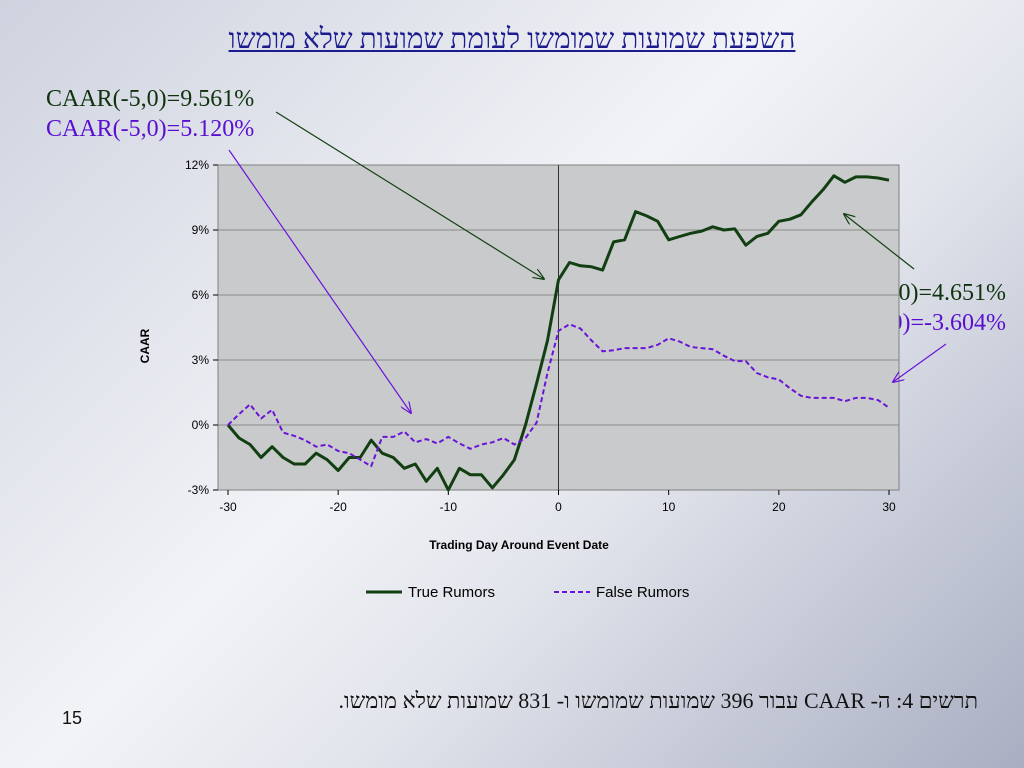  I want to click on caar-pre-false-label: CAAR(-5,0)=5.120%, so click(150, 129).